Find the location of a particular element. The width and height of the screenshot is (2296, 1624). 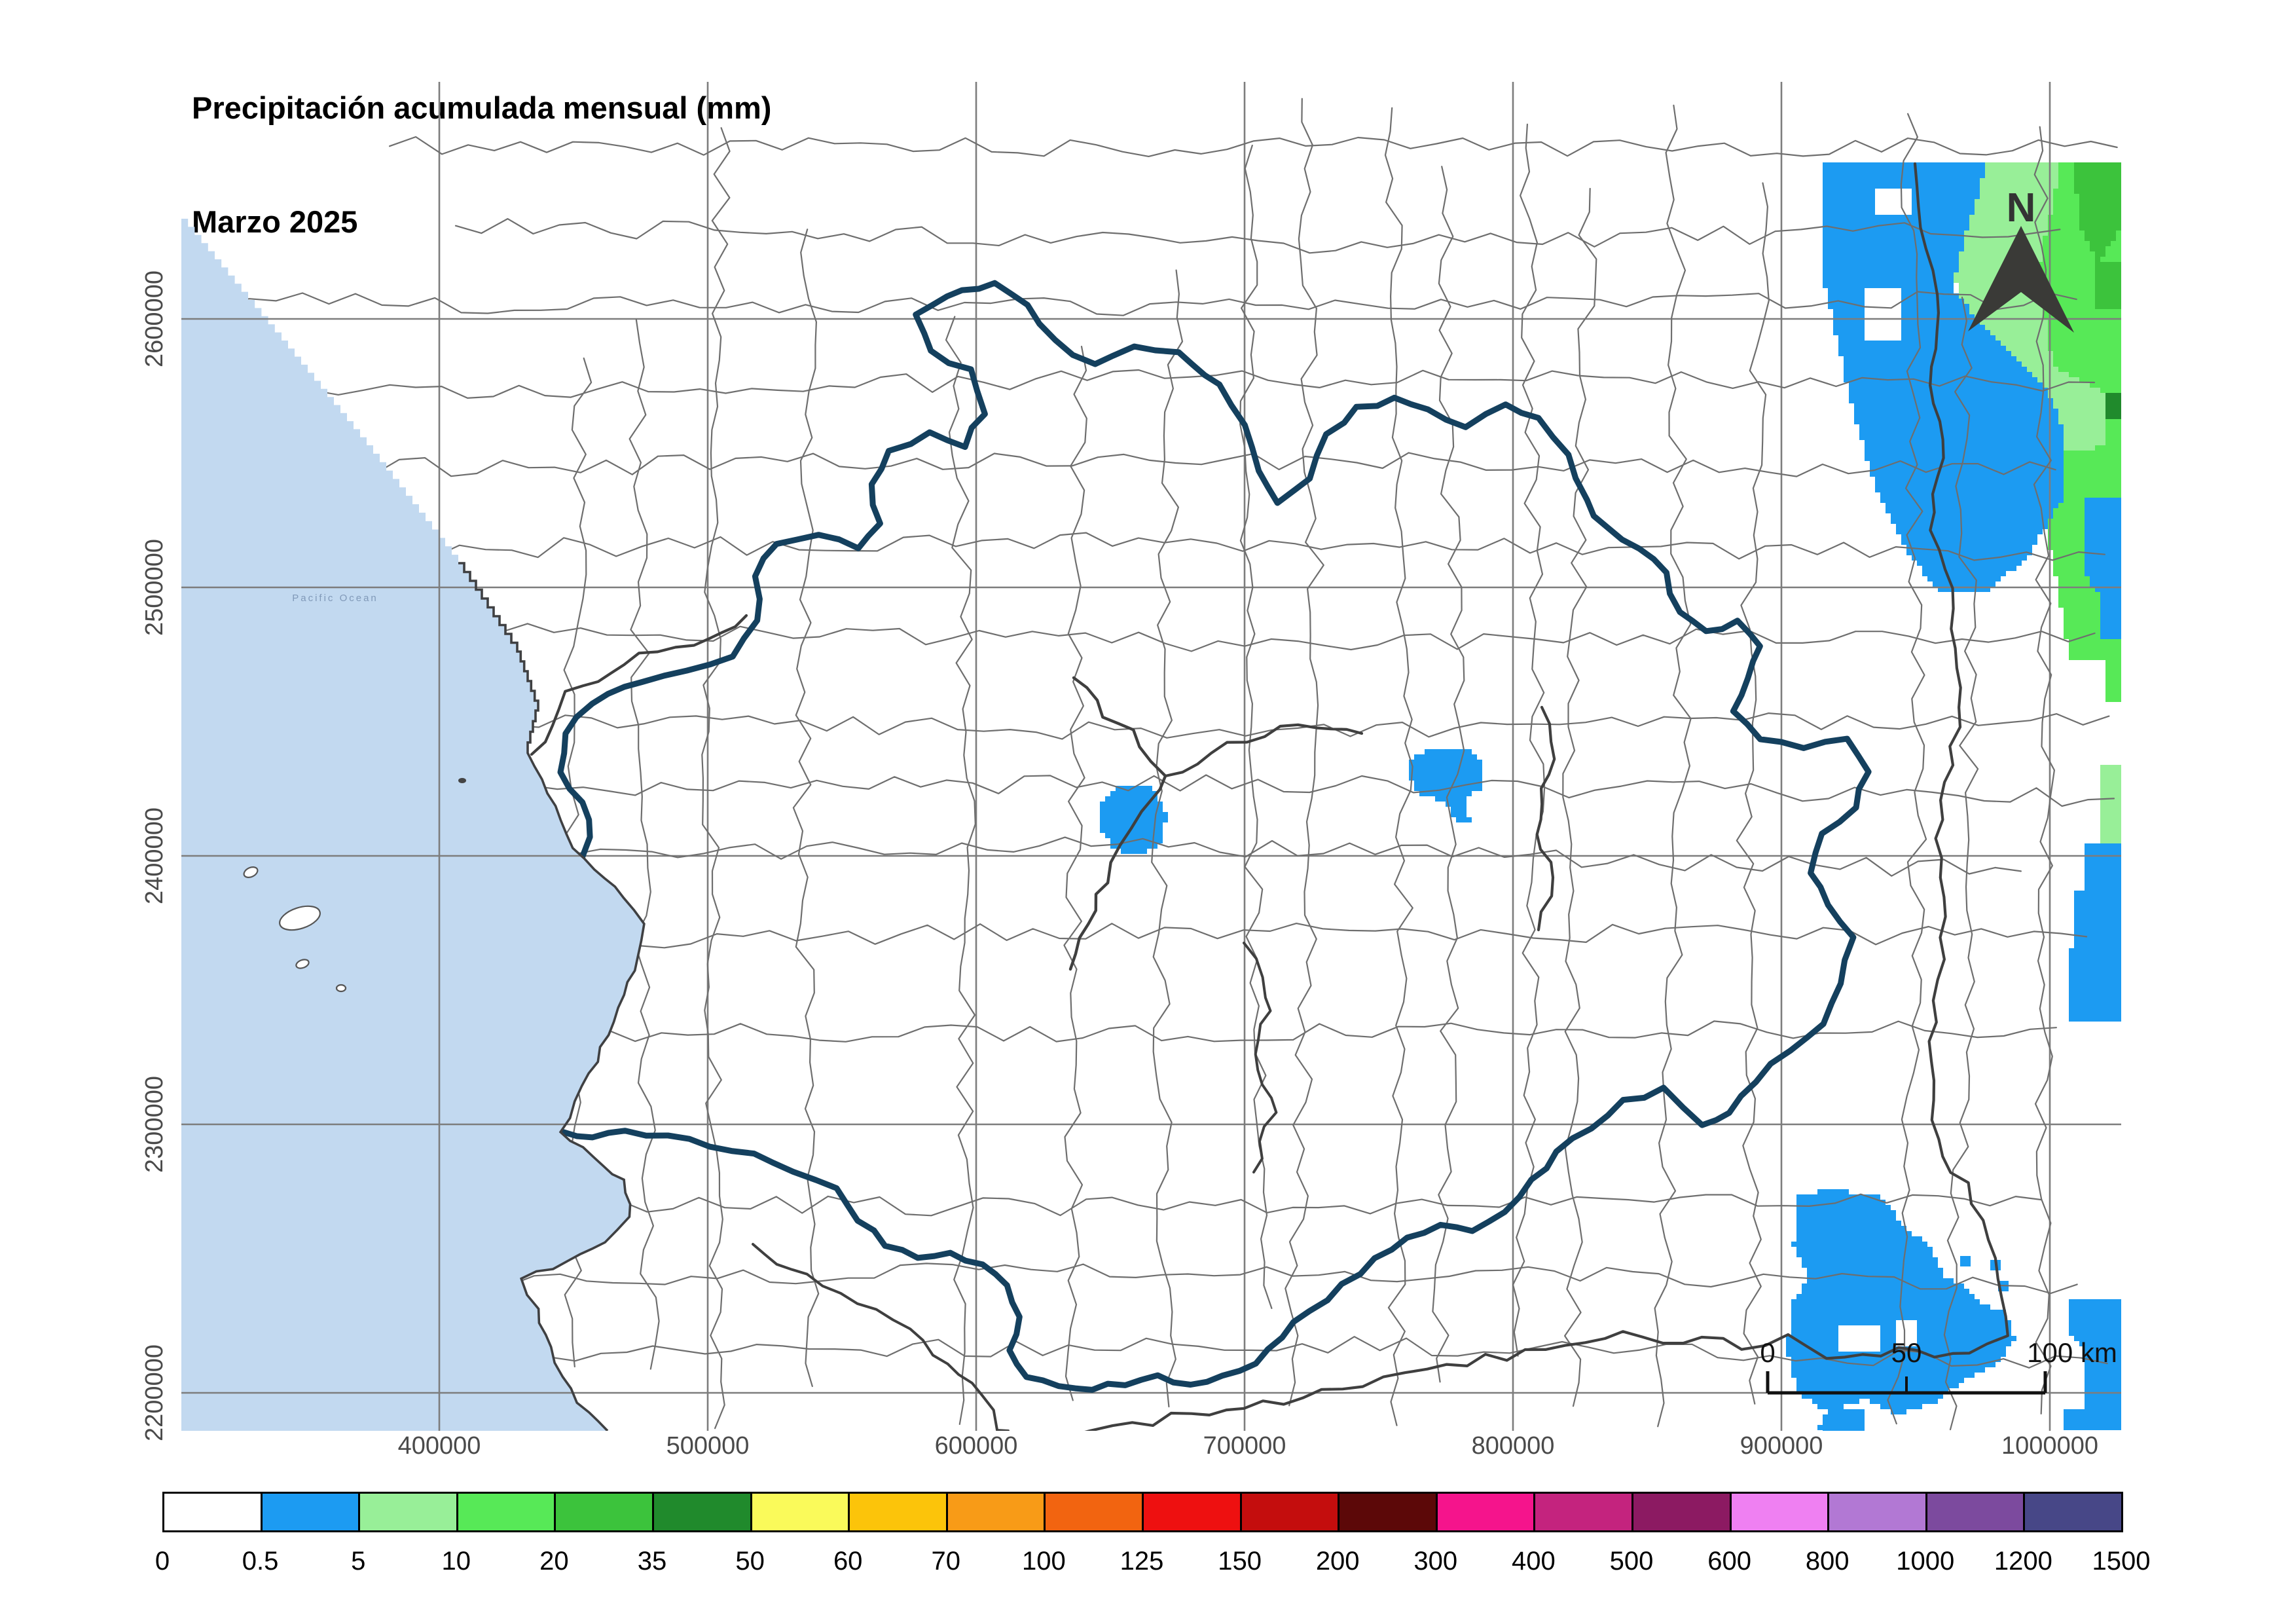

y-axis-tick-label: 2600000 is located at coordinates (154, 318).